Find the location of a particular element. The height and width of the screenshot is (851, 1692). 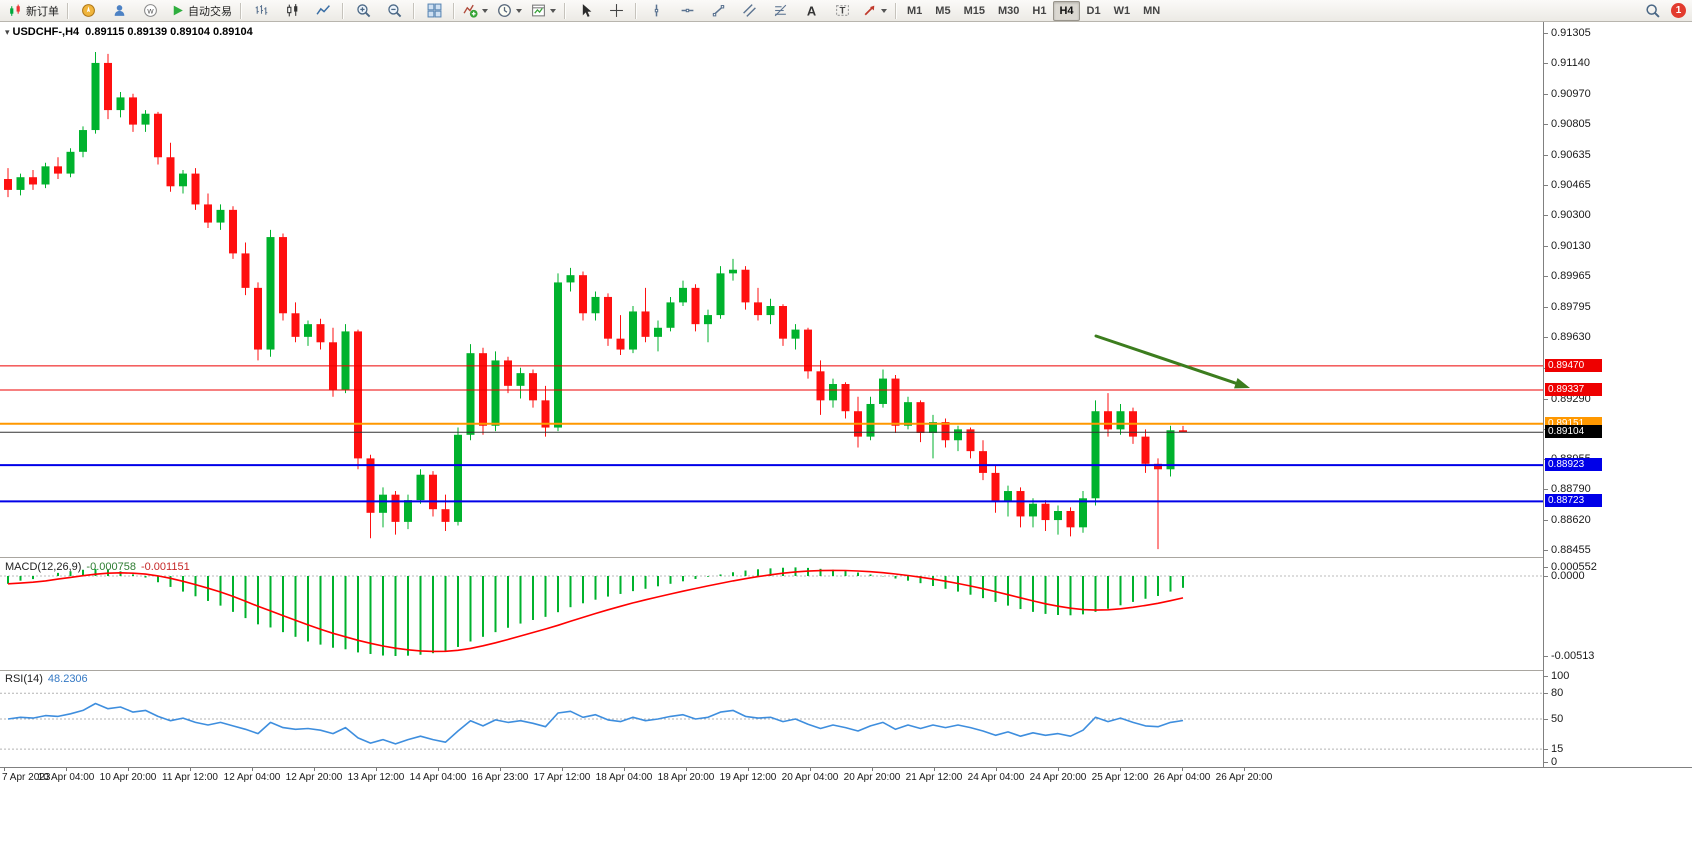

arrows-button is located at coordinates (874, 11).